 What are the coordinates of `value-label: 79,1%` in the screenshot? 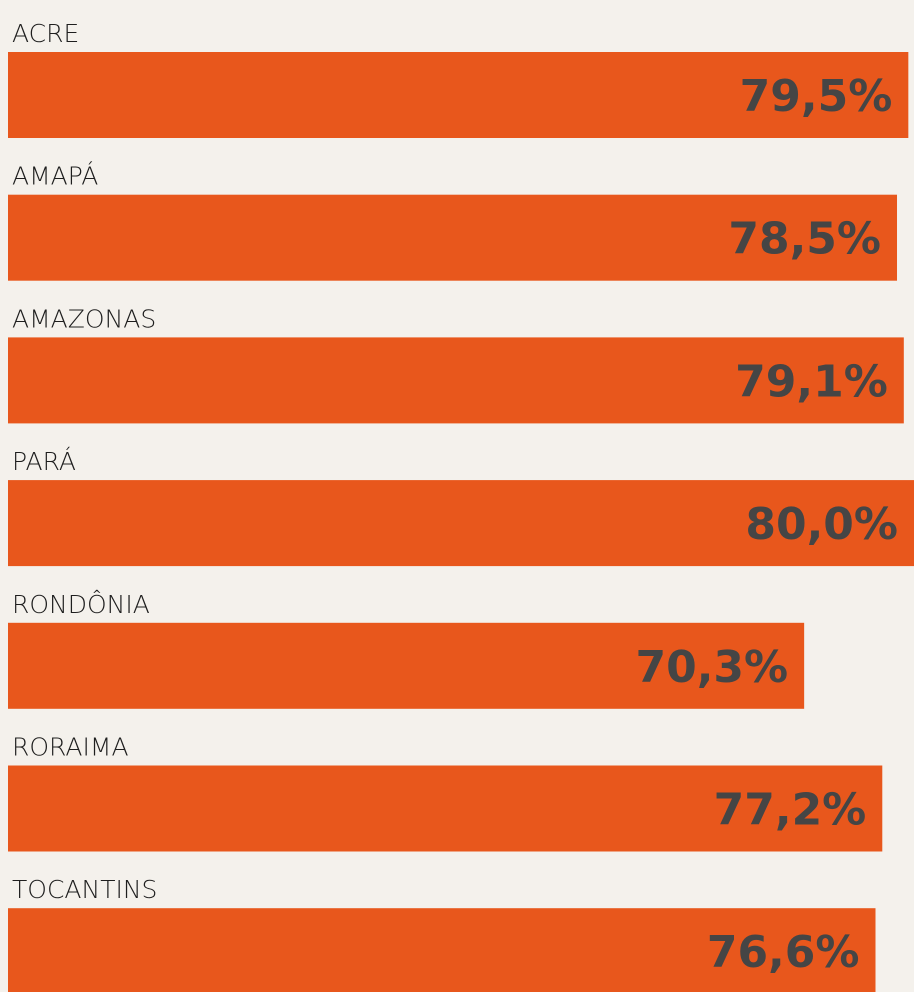 It's located at (811, 381).